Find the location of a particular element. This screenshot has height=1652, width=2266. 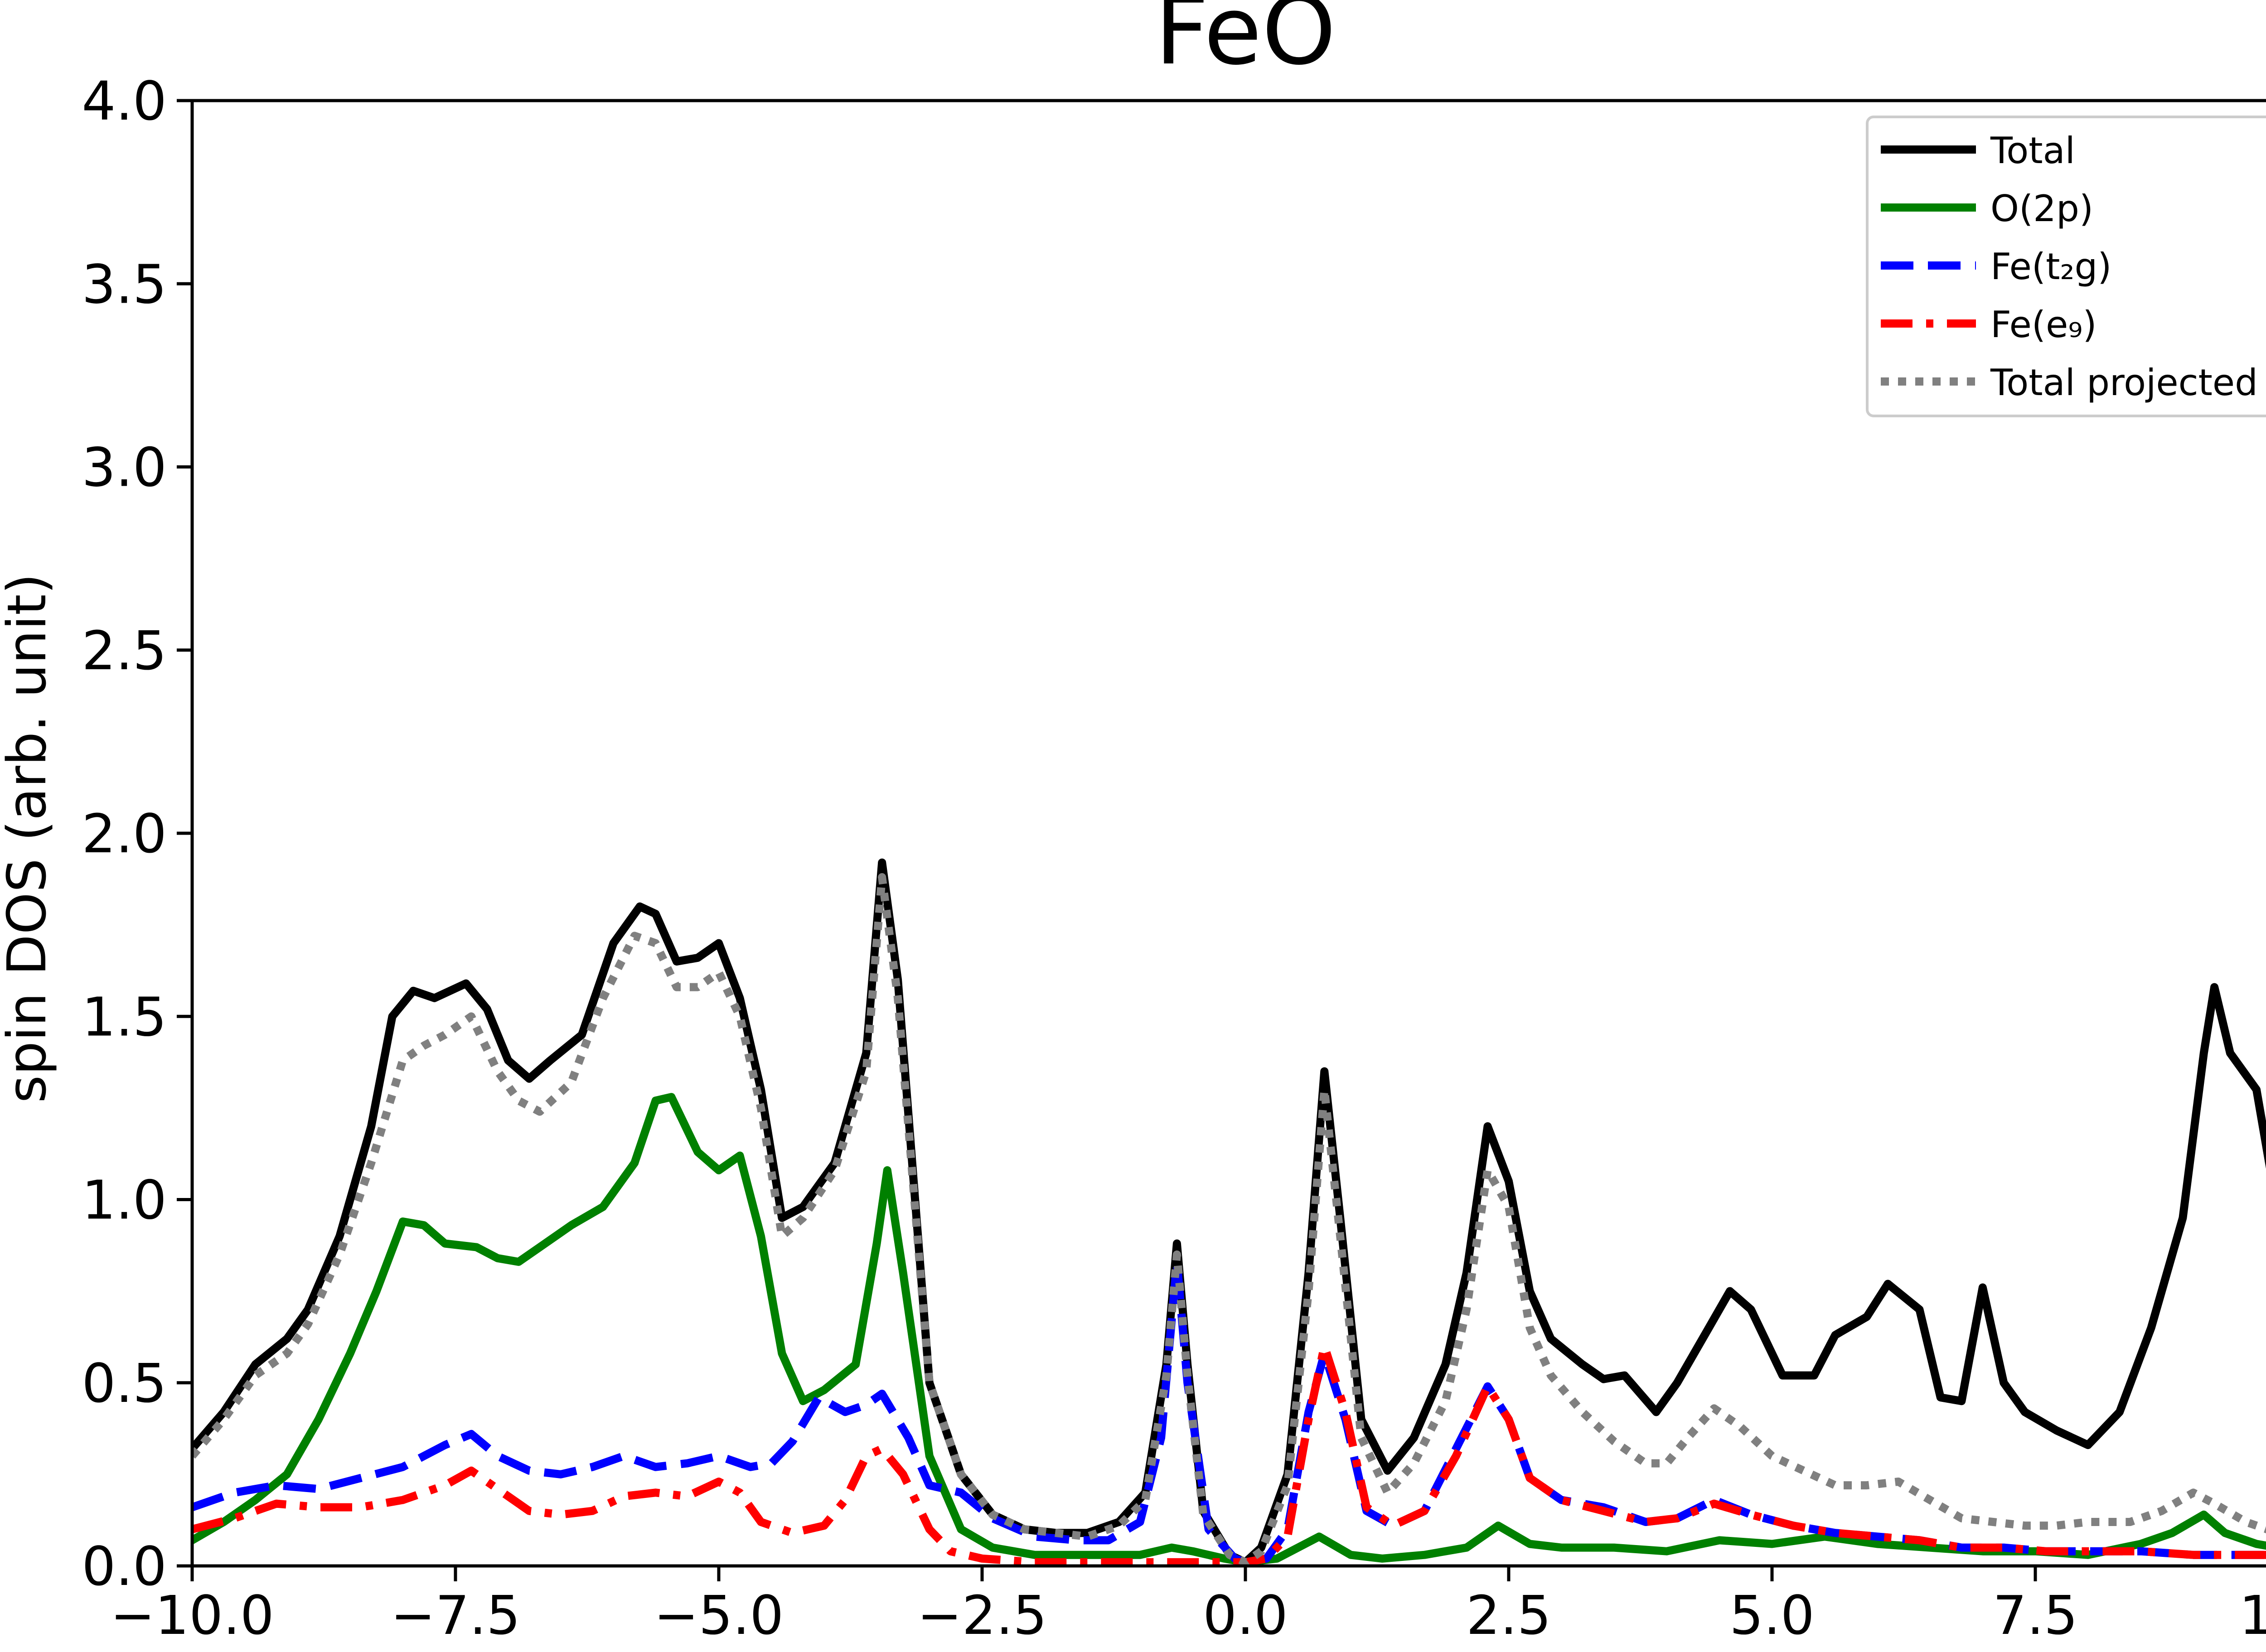

legend-label: Fe(e₉) is located at coordinates (2043, 325).